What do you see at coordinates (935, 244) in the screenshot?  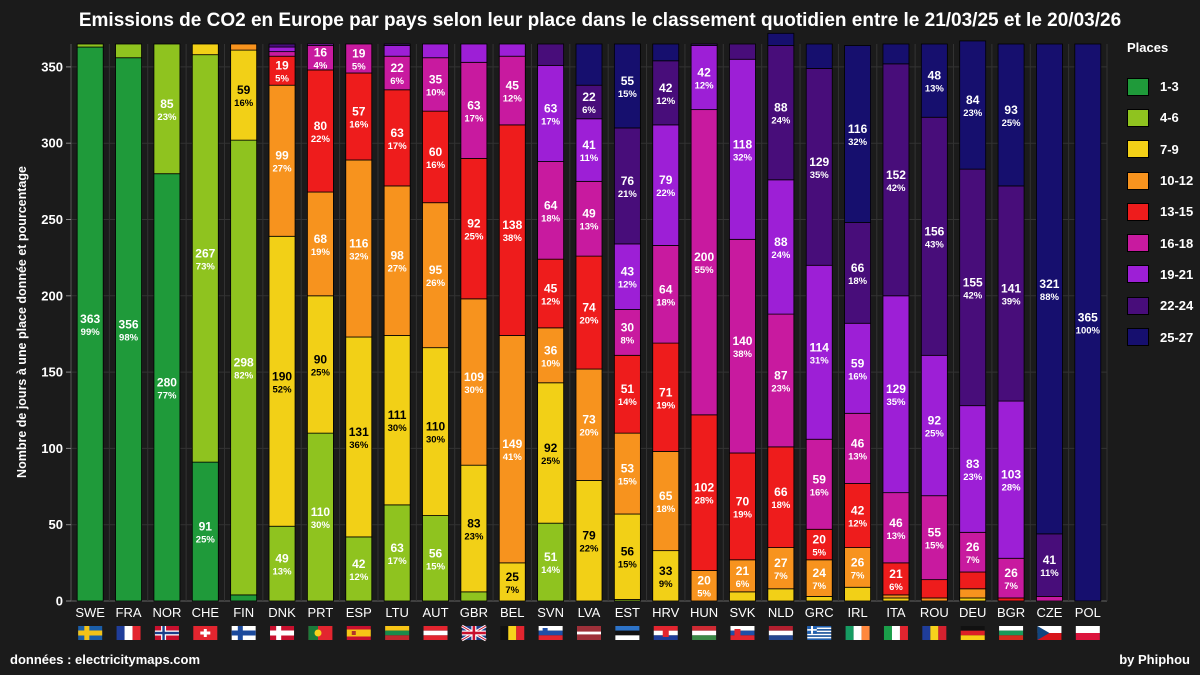 I see `data-label-percent: 43%` at bounding box center [935, 244].